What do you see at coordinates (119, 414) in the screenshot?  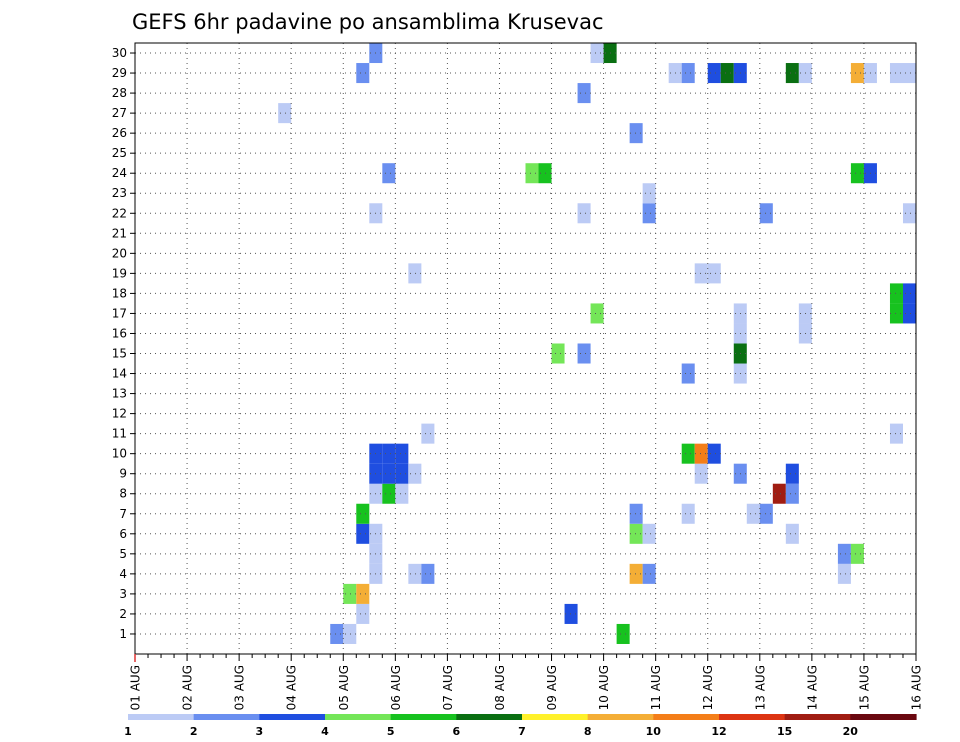 I see `y-tick-label: 12` at bounding box center [119, 414].